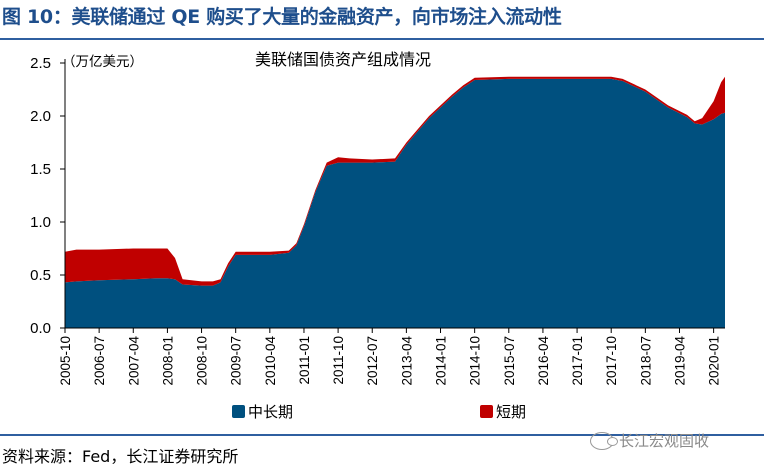 The height and width of the screenshot is (469, 764). What do you see at coordinates (133, 361) in the screenshot?
I see `x-tick-label: 2007-04` at bounding box center [133, 361].